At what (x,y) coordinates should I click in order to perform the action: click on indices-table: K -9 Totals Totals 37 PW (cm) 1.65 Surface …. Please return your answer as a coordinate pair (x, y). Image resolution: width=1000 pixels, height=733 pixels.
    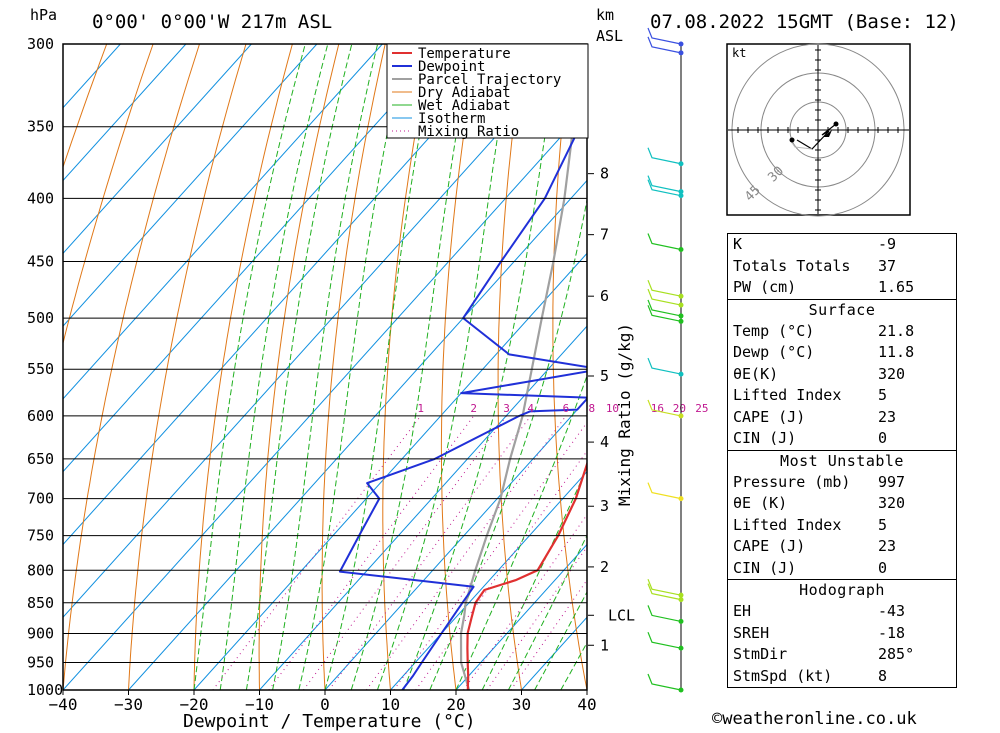
    Looking at the image, I should click on (842, 460).